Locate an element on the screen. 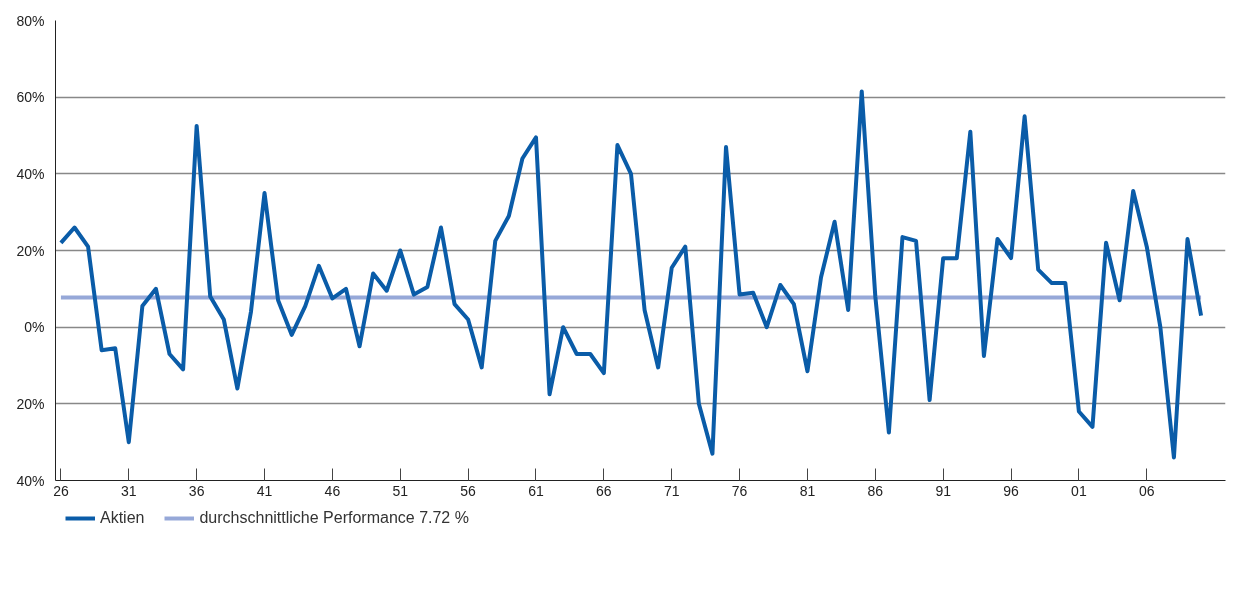 This screenshot has height=598, width=1248. x-tick-label: 91 is located at coordinates (943, 490).